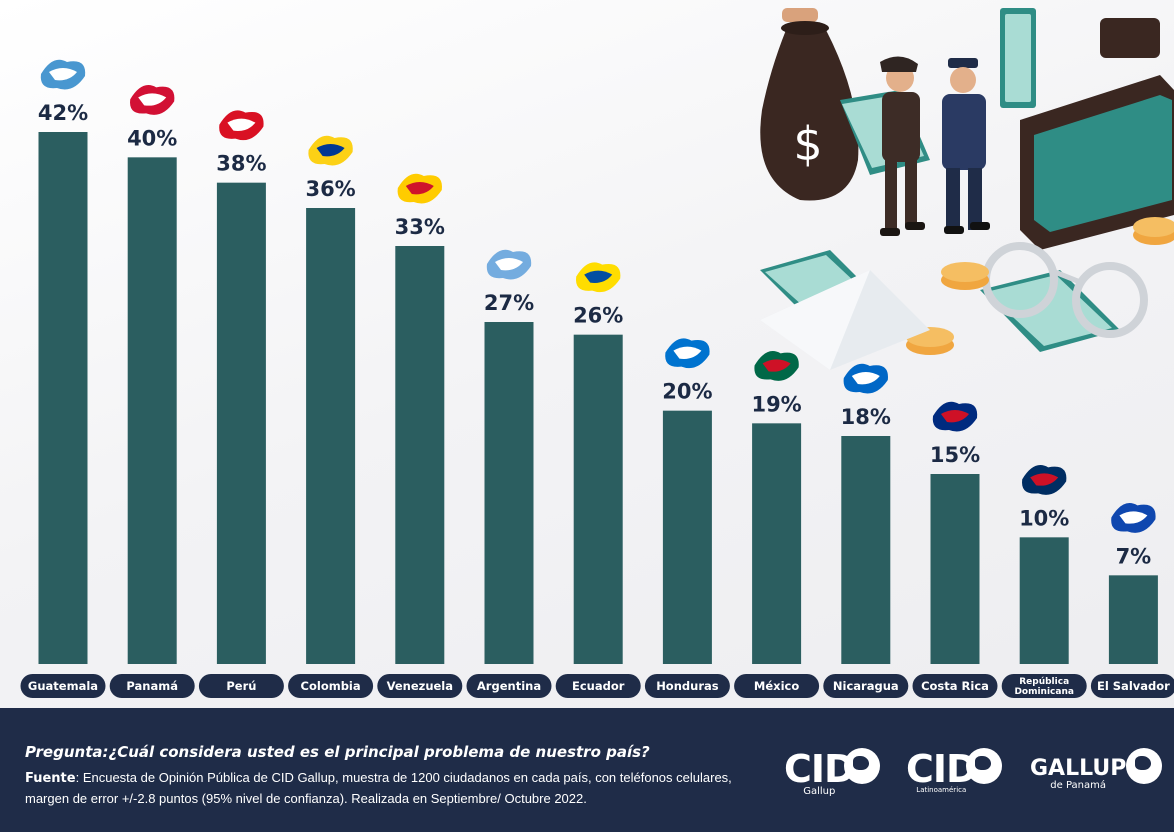 The height and width of the screenshot is (832, 1174). I want to click on logo-cid-gallup: CID Gallup, so click(832, 772).